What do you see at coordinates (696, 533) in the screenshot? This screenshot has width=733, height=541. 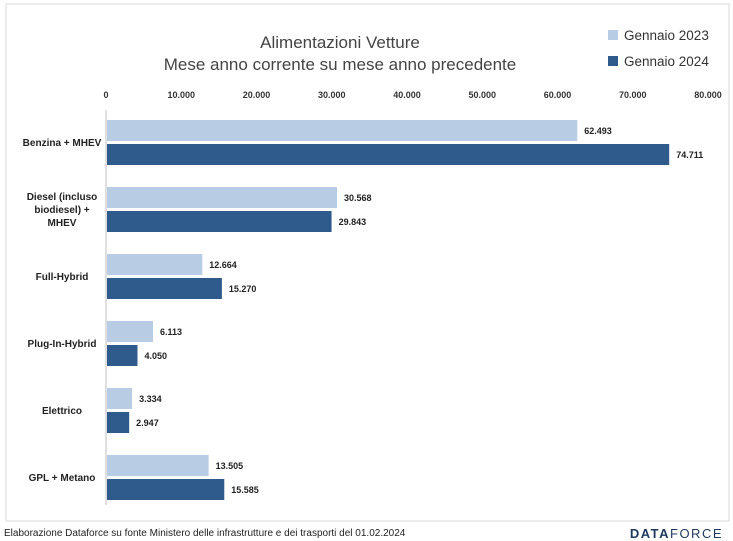 I see `brand-part2: FORCE` at bounding box center [696, 533].